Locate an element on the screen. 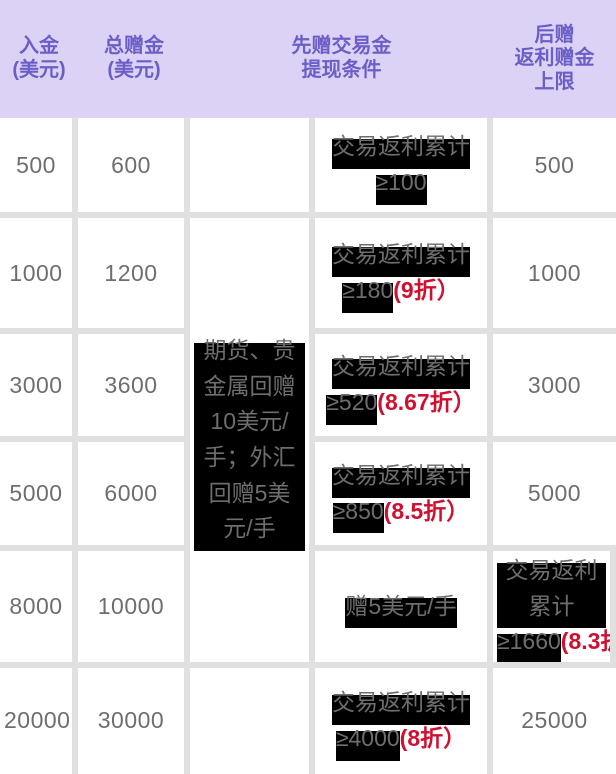  column-header-deposit-line1: 入金 is located at coordinates (39, 46).